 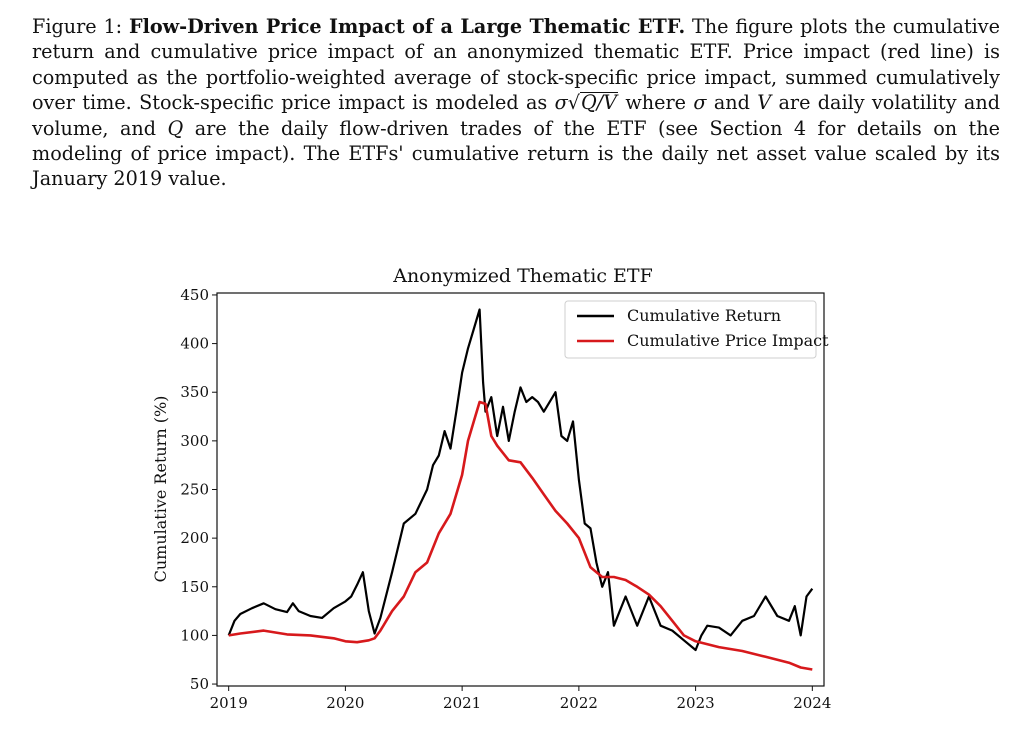 I want to click on y-tick-label: 300, so click(x=194, y=441).